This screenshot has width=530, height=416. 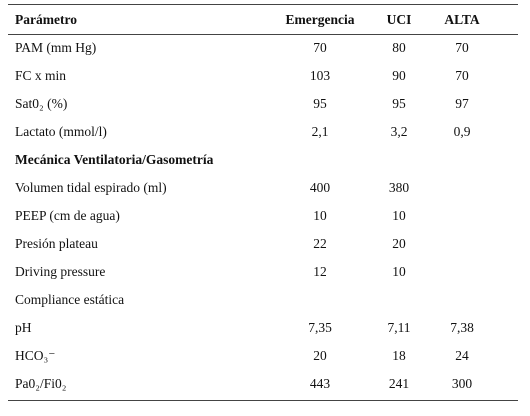 What do you see at coordinates (320, 271) in the screenshot?
I see `value-cell: 12` at bounding box center [320, 271].